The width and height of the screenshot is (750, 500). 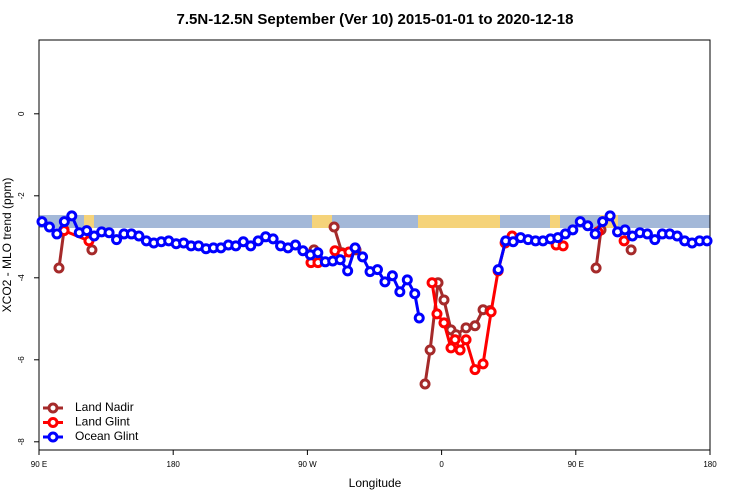 What do you see at coordinates (21, 442) in the screenshot?
I see `y-tick-label: -8` at bounding box center [21, 442].